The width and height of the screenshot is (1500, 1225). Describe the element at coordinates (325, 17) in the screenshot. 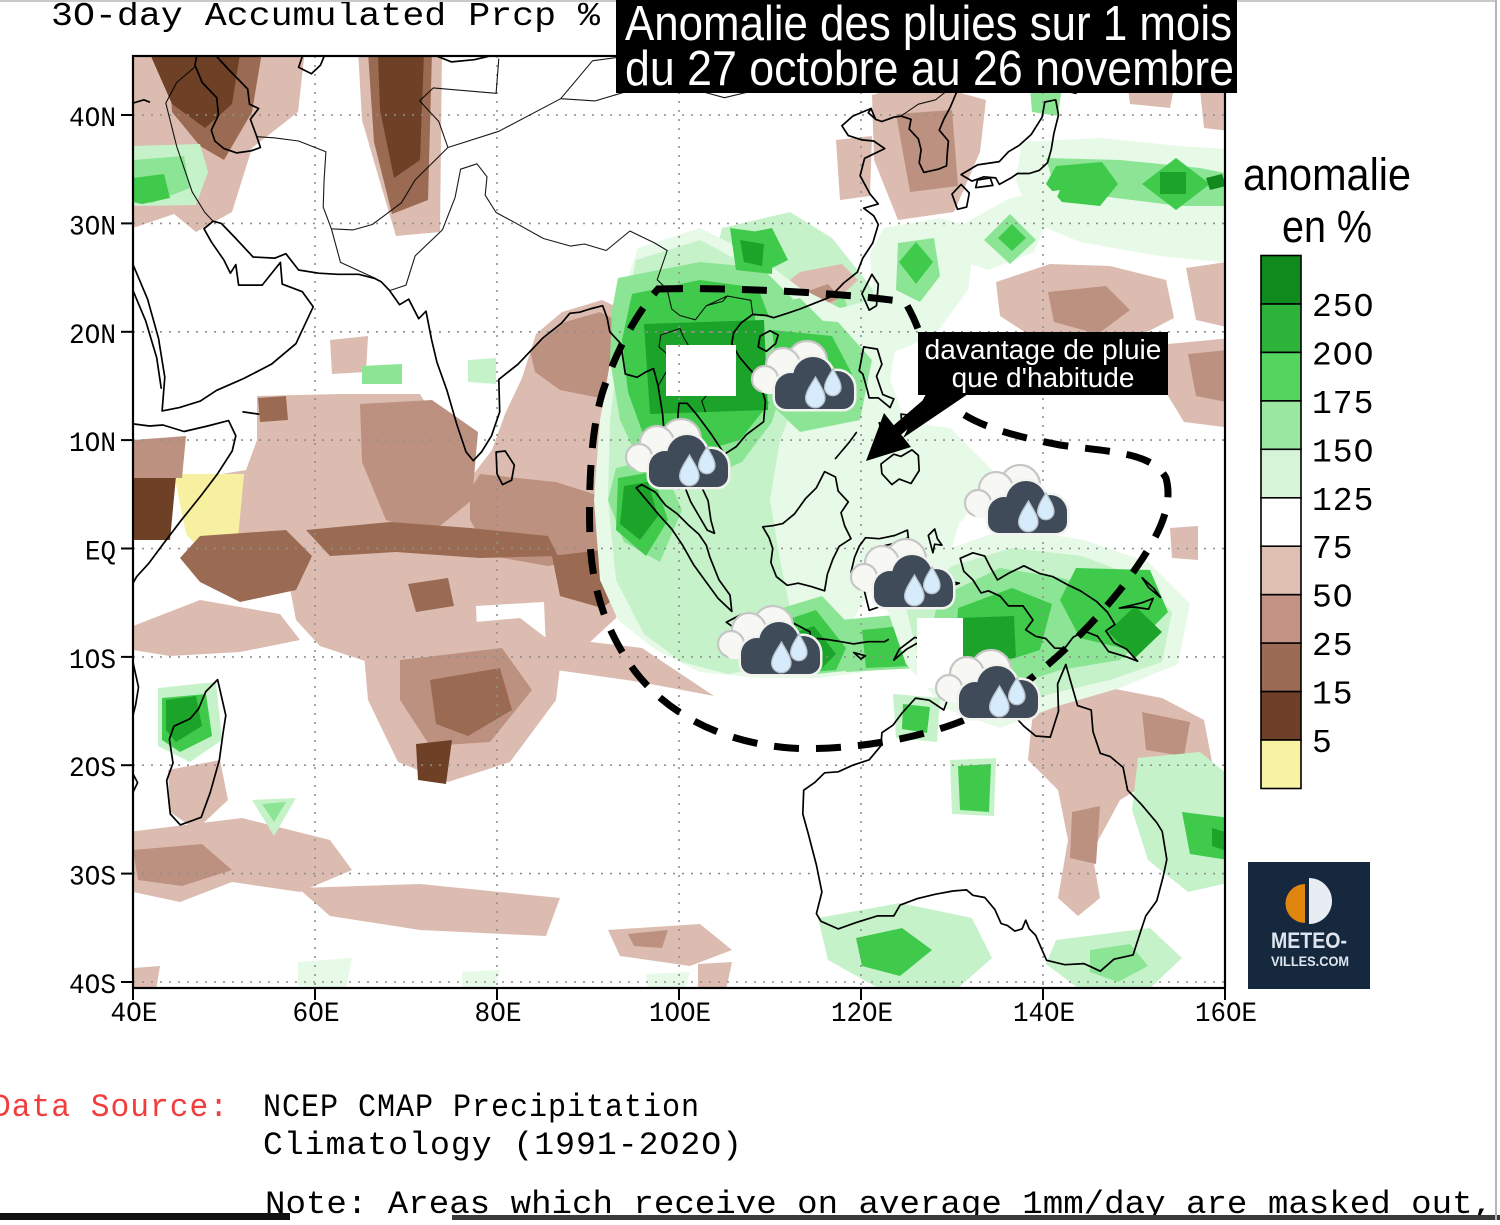

I see `svg-text: 3O-day Accumulated Prcp %` at that location.